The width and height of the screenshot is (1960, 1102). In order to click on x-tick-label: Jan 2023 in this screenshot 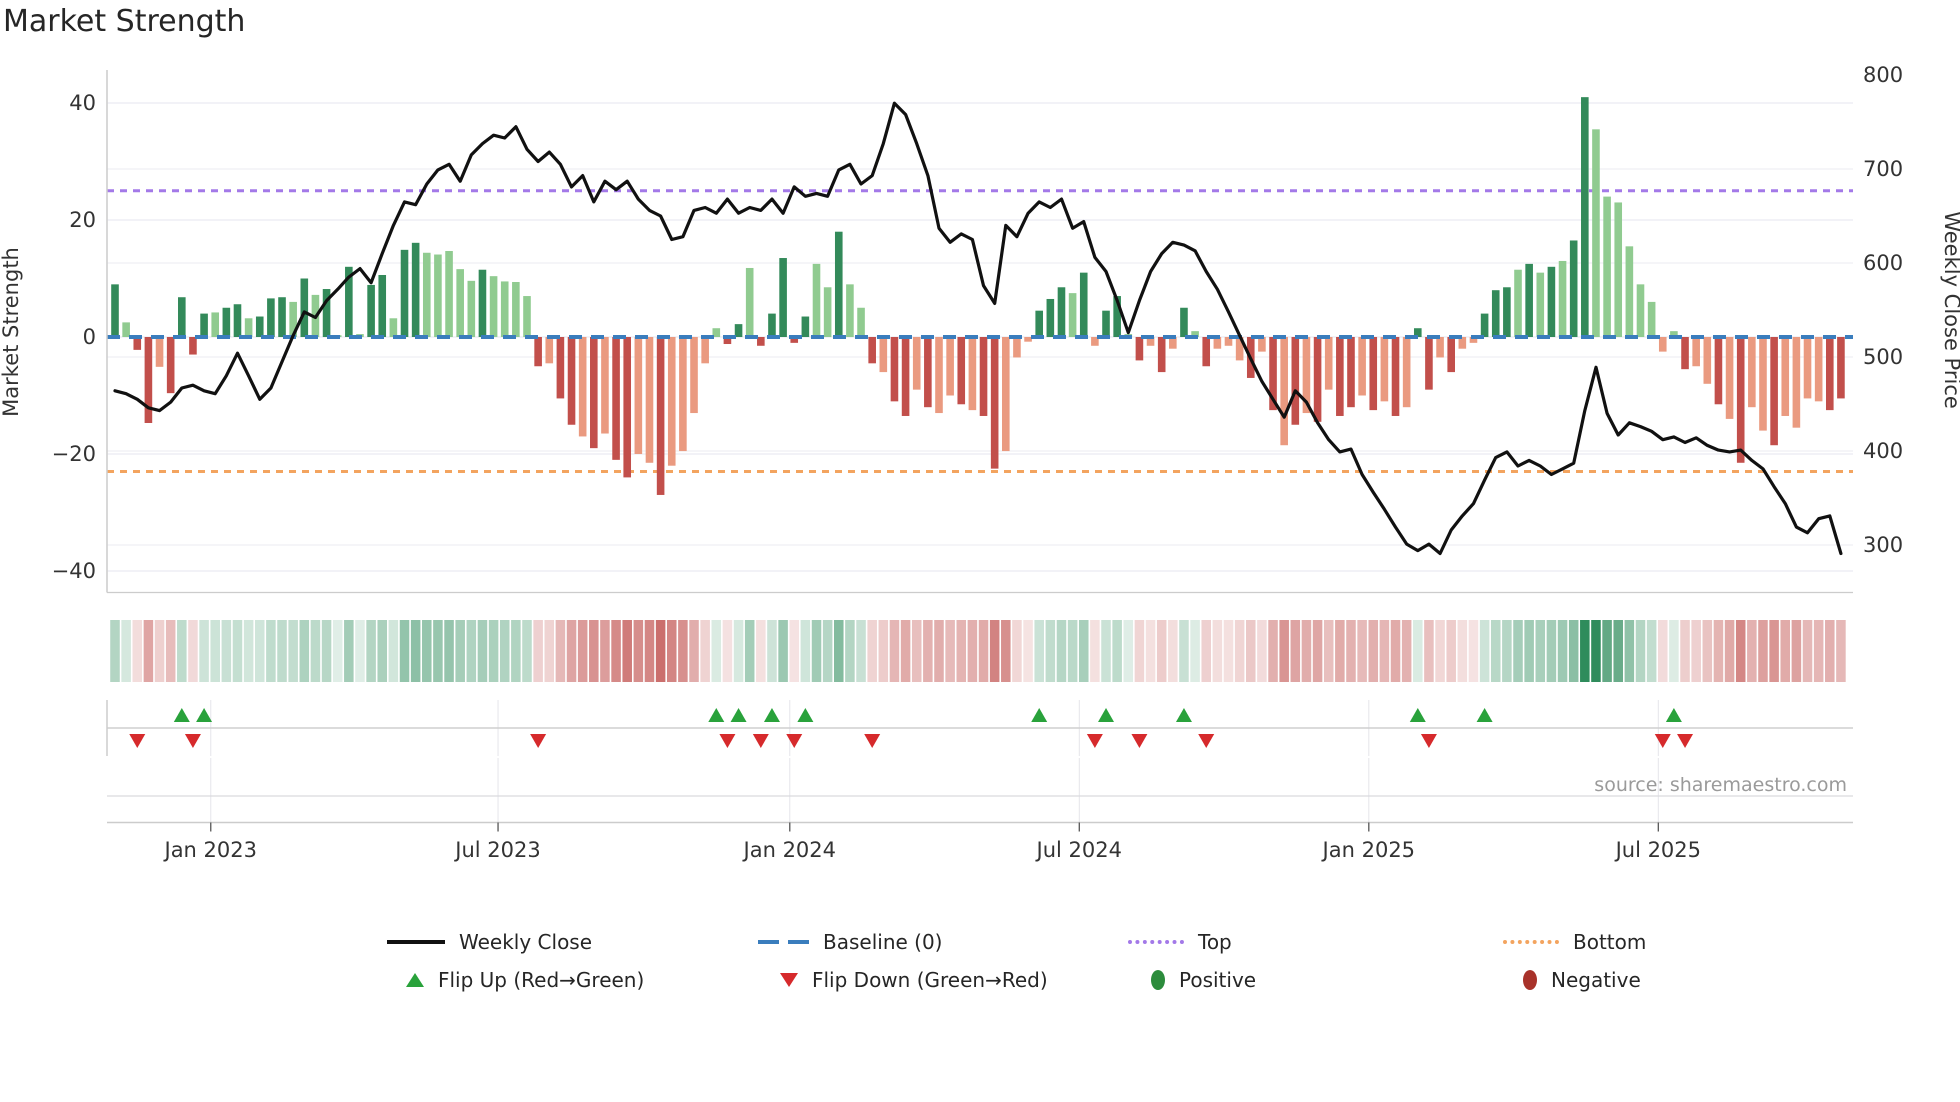, I will do `click(210, 850)`.